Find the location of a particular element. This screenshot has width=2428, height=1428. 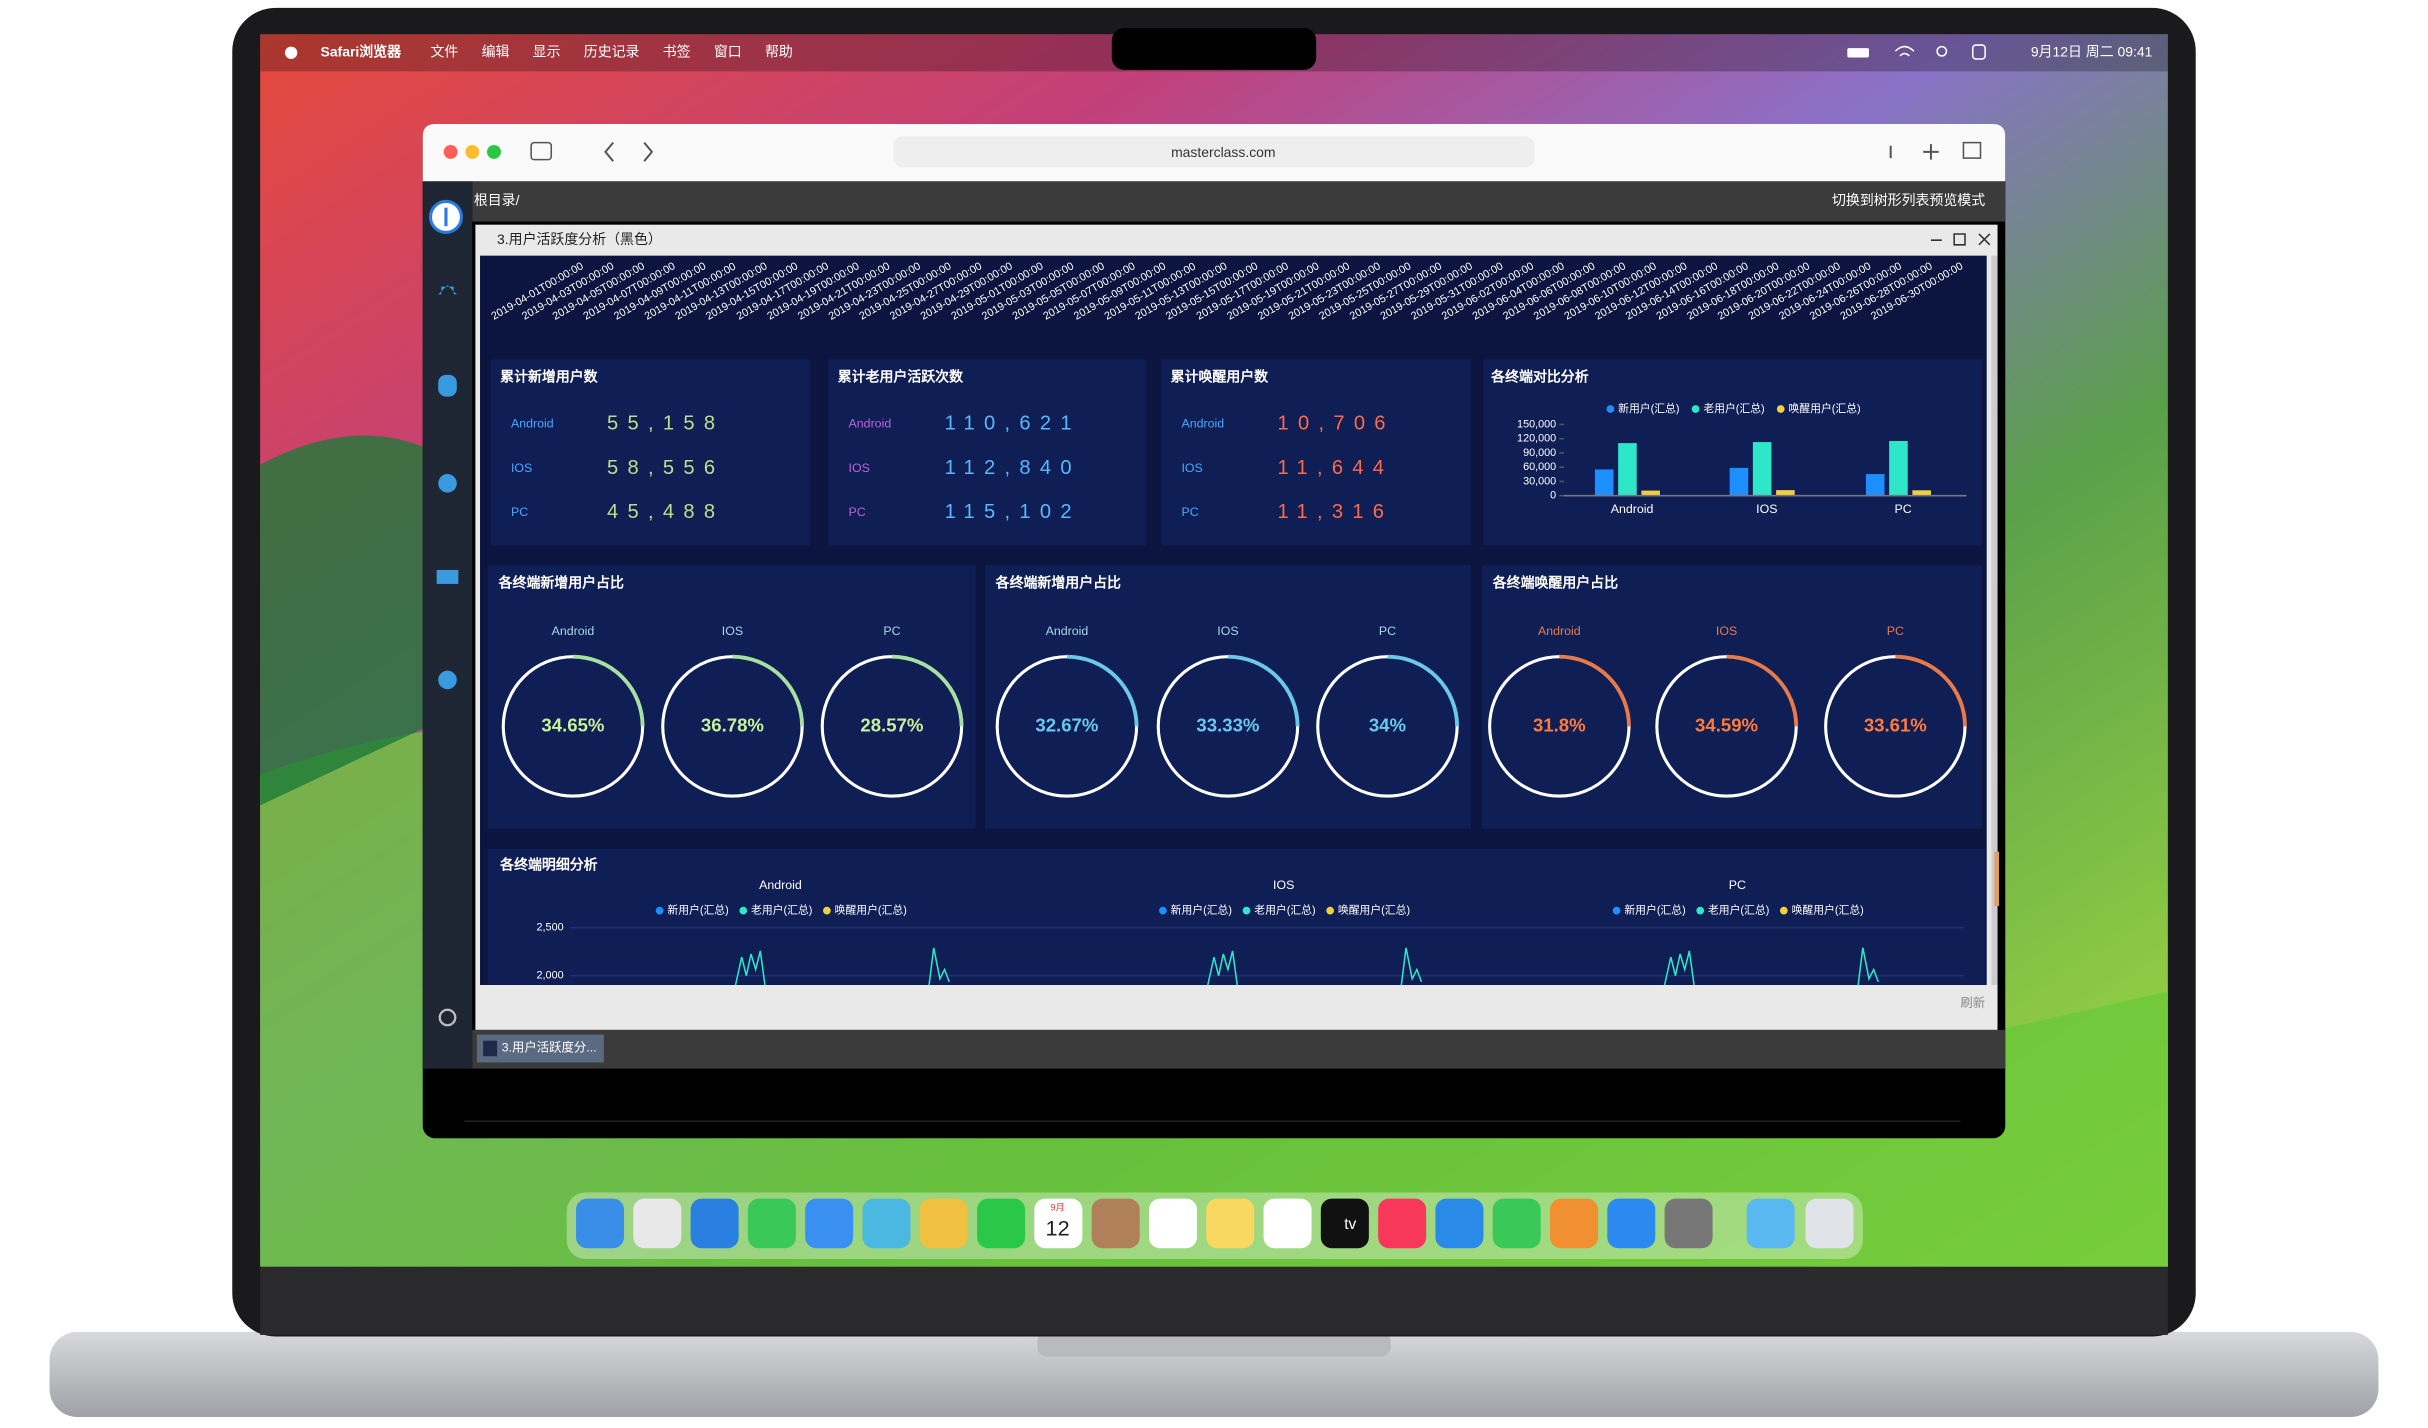

menu-item: 文件 is located at coordinates (444, 51).